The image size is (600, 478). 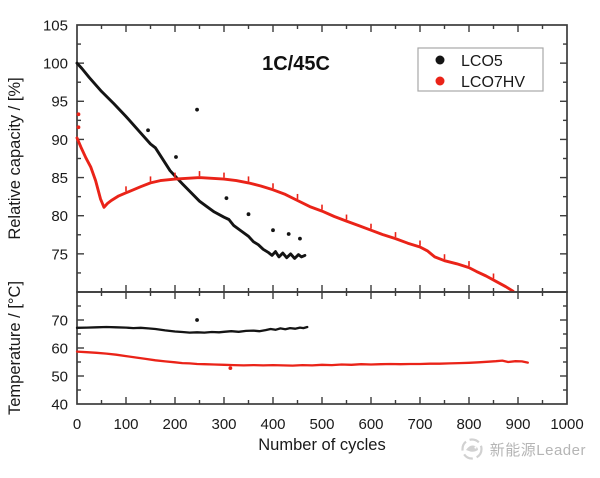 What do you see at coordinates (321, 445) in the screenshot?
I see `x-axis-title: Number of cycles` at bounding box center [321, 445].